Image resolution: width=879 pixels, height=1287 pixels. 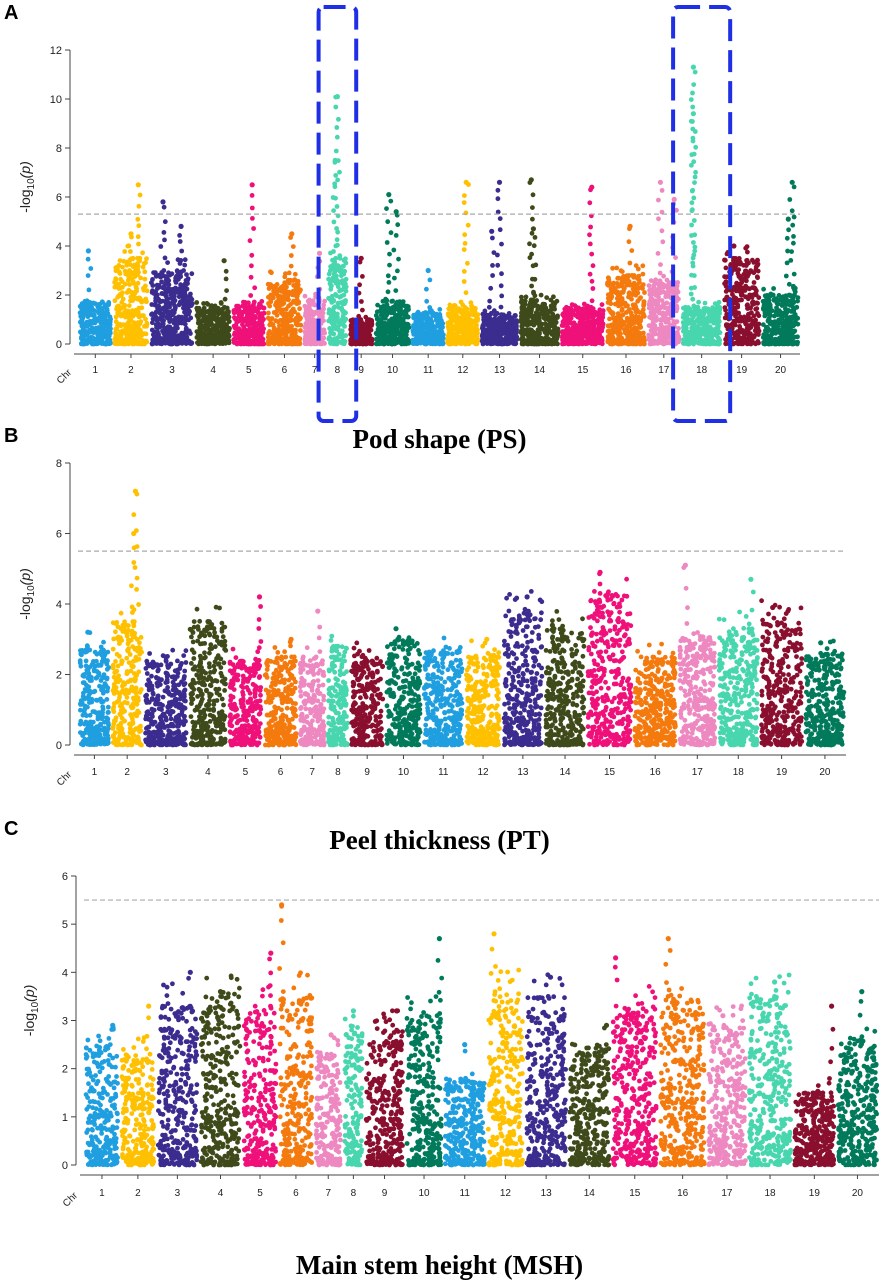 I want to click on chromosome-5-points, so click(x=249, y=323).